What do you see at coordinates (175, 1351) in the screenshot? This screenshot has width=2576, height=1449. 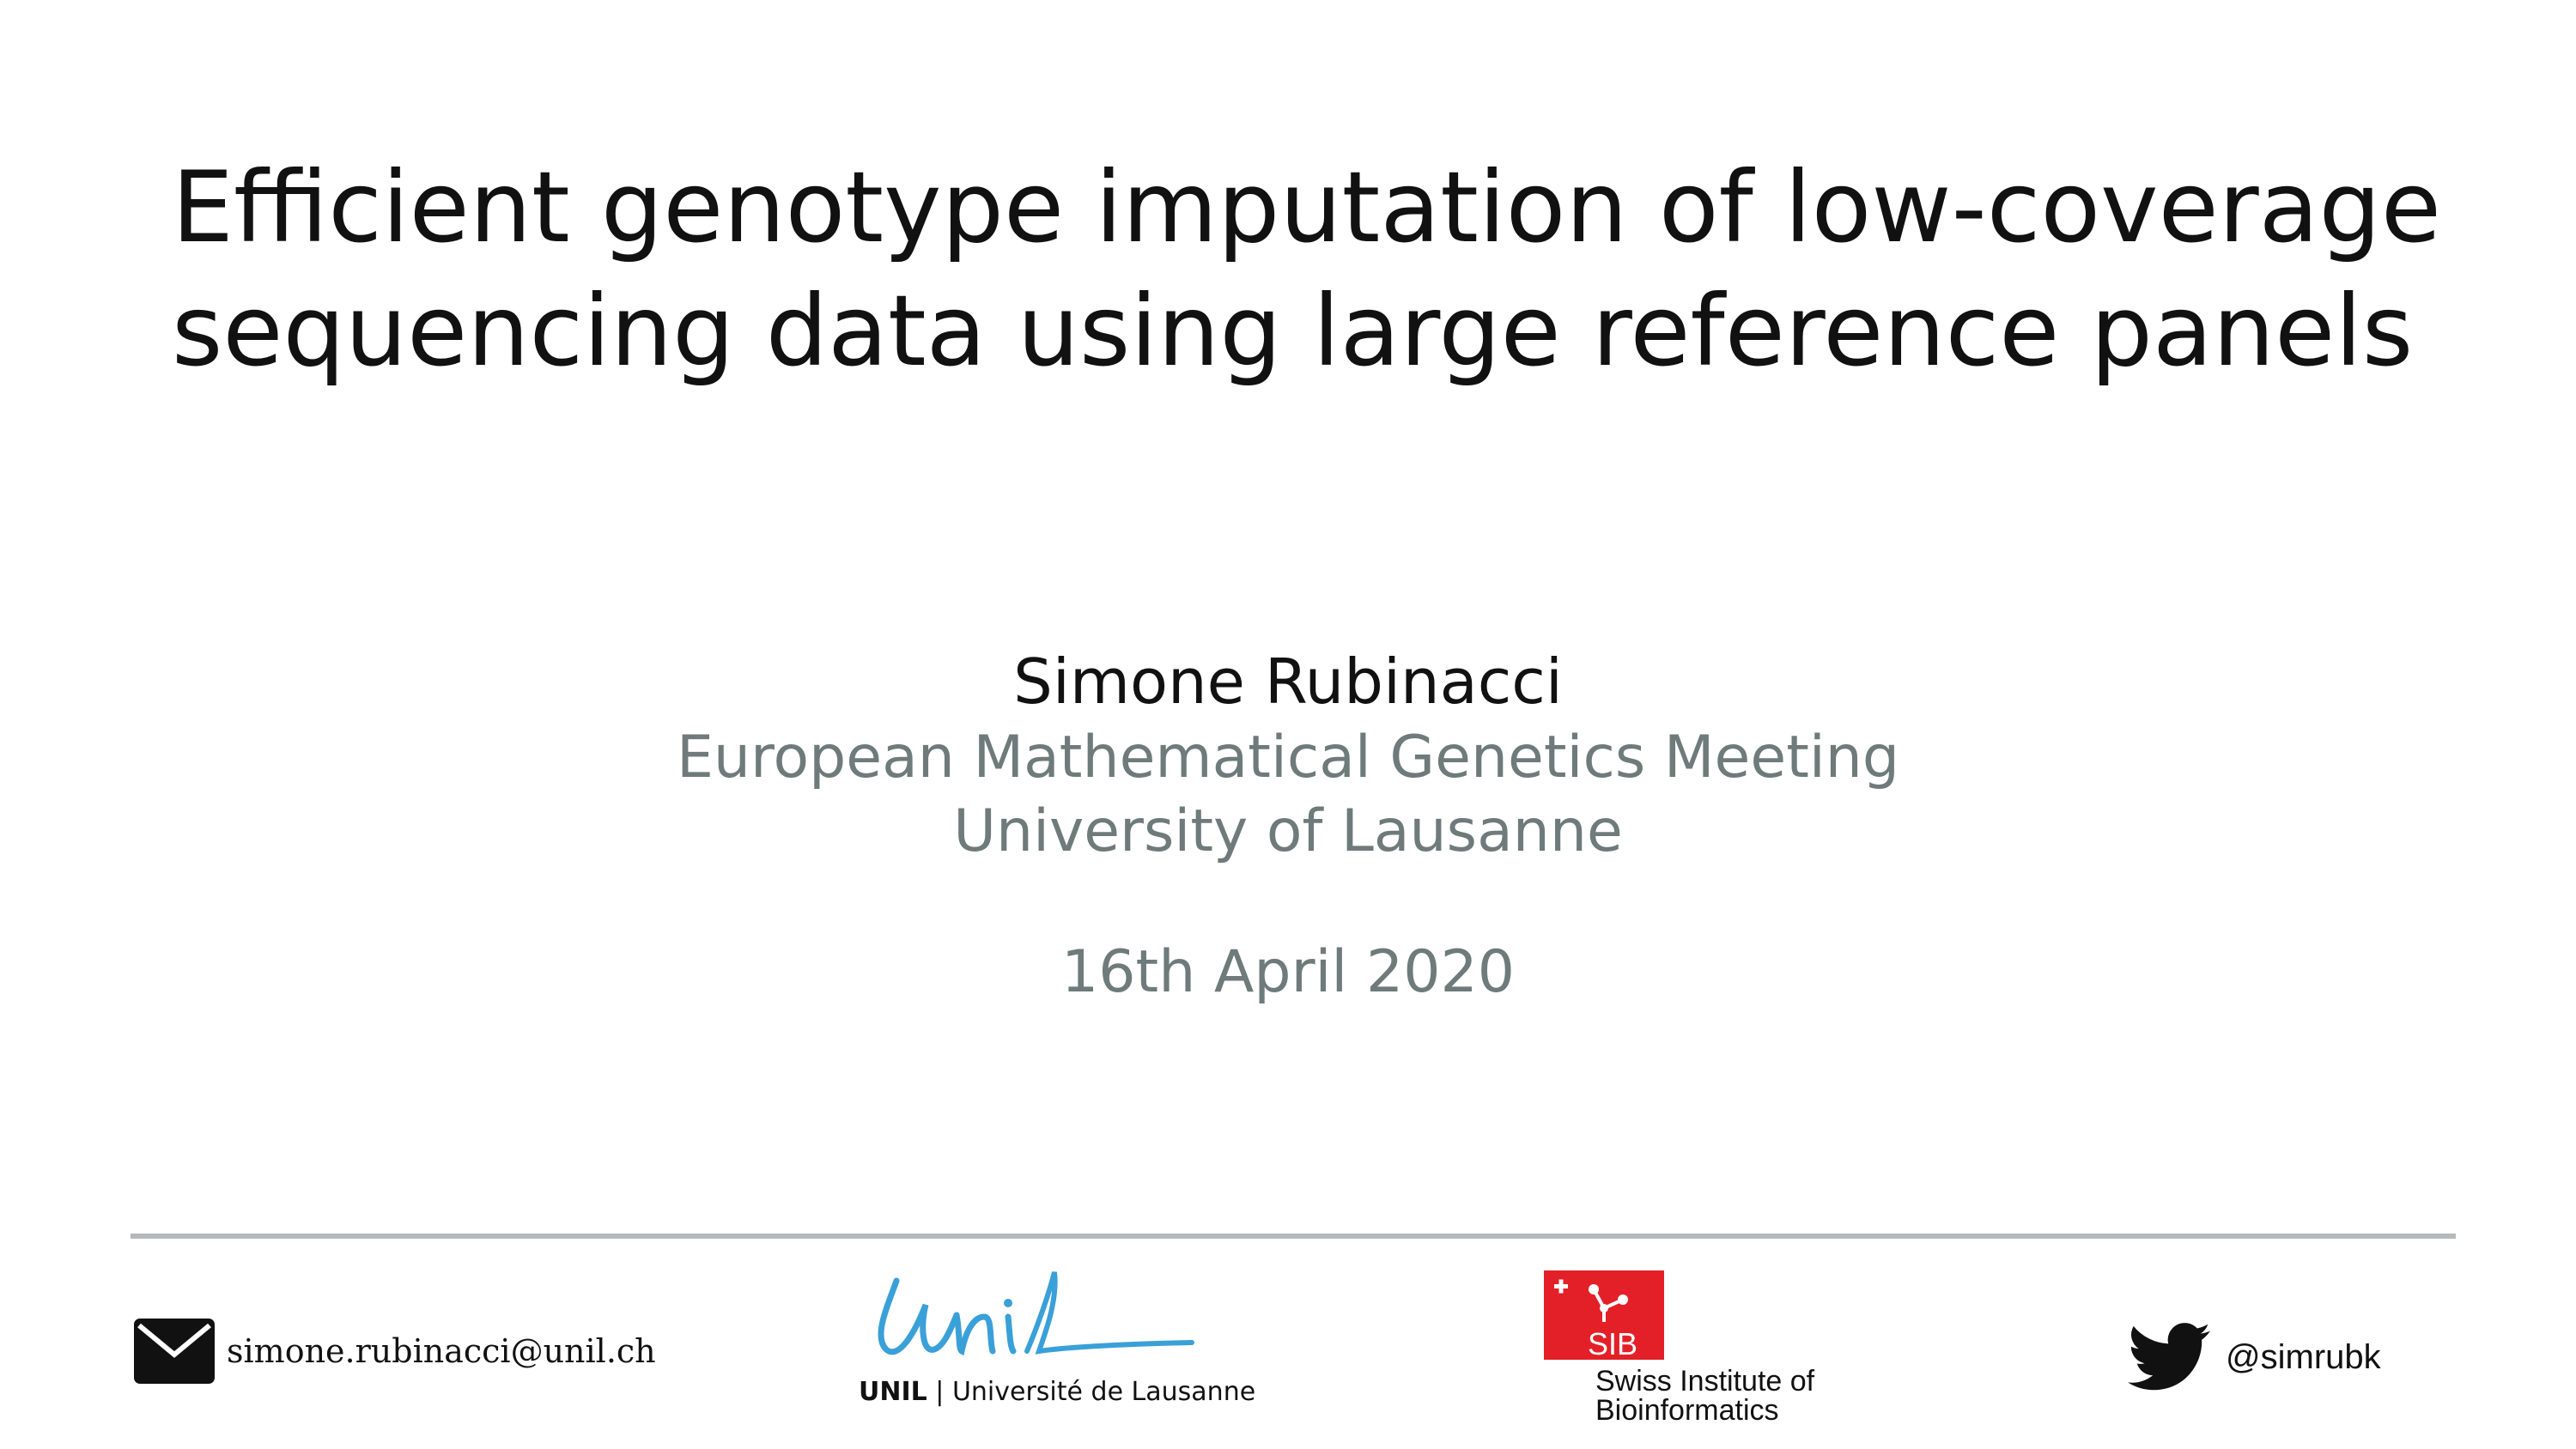 I see `envelope-icon` at bounding box center [175, 1351].